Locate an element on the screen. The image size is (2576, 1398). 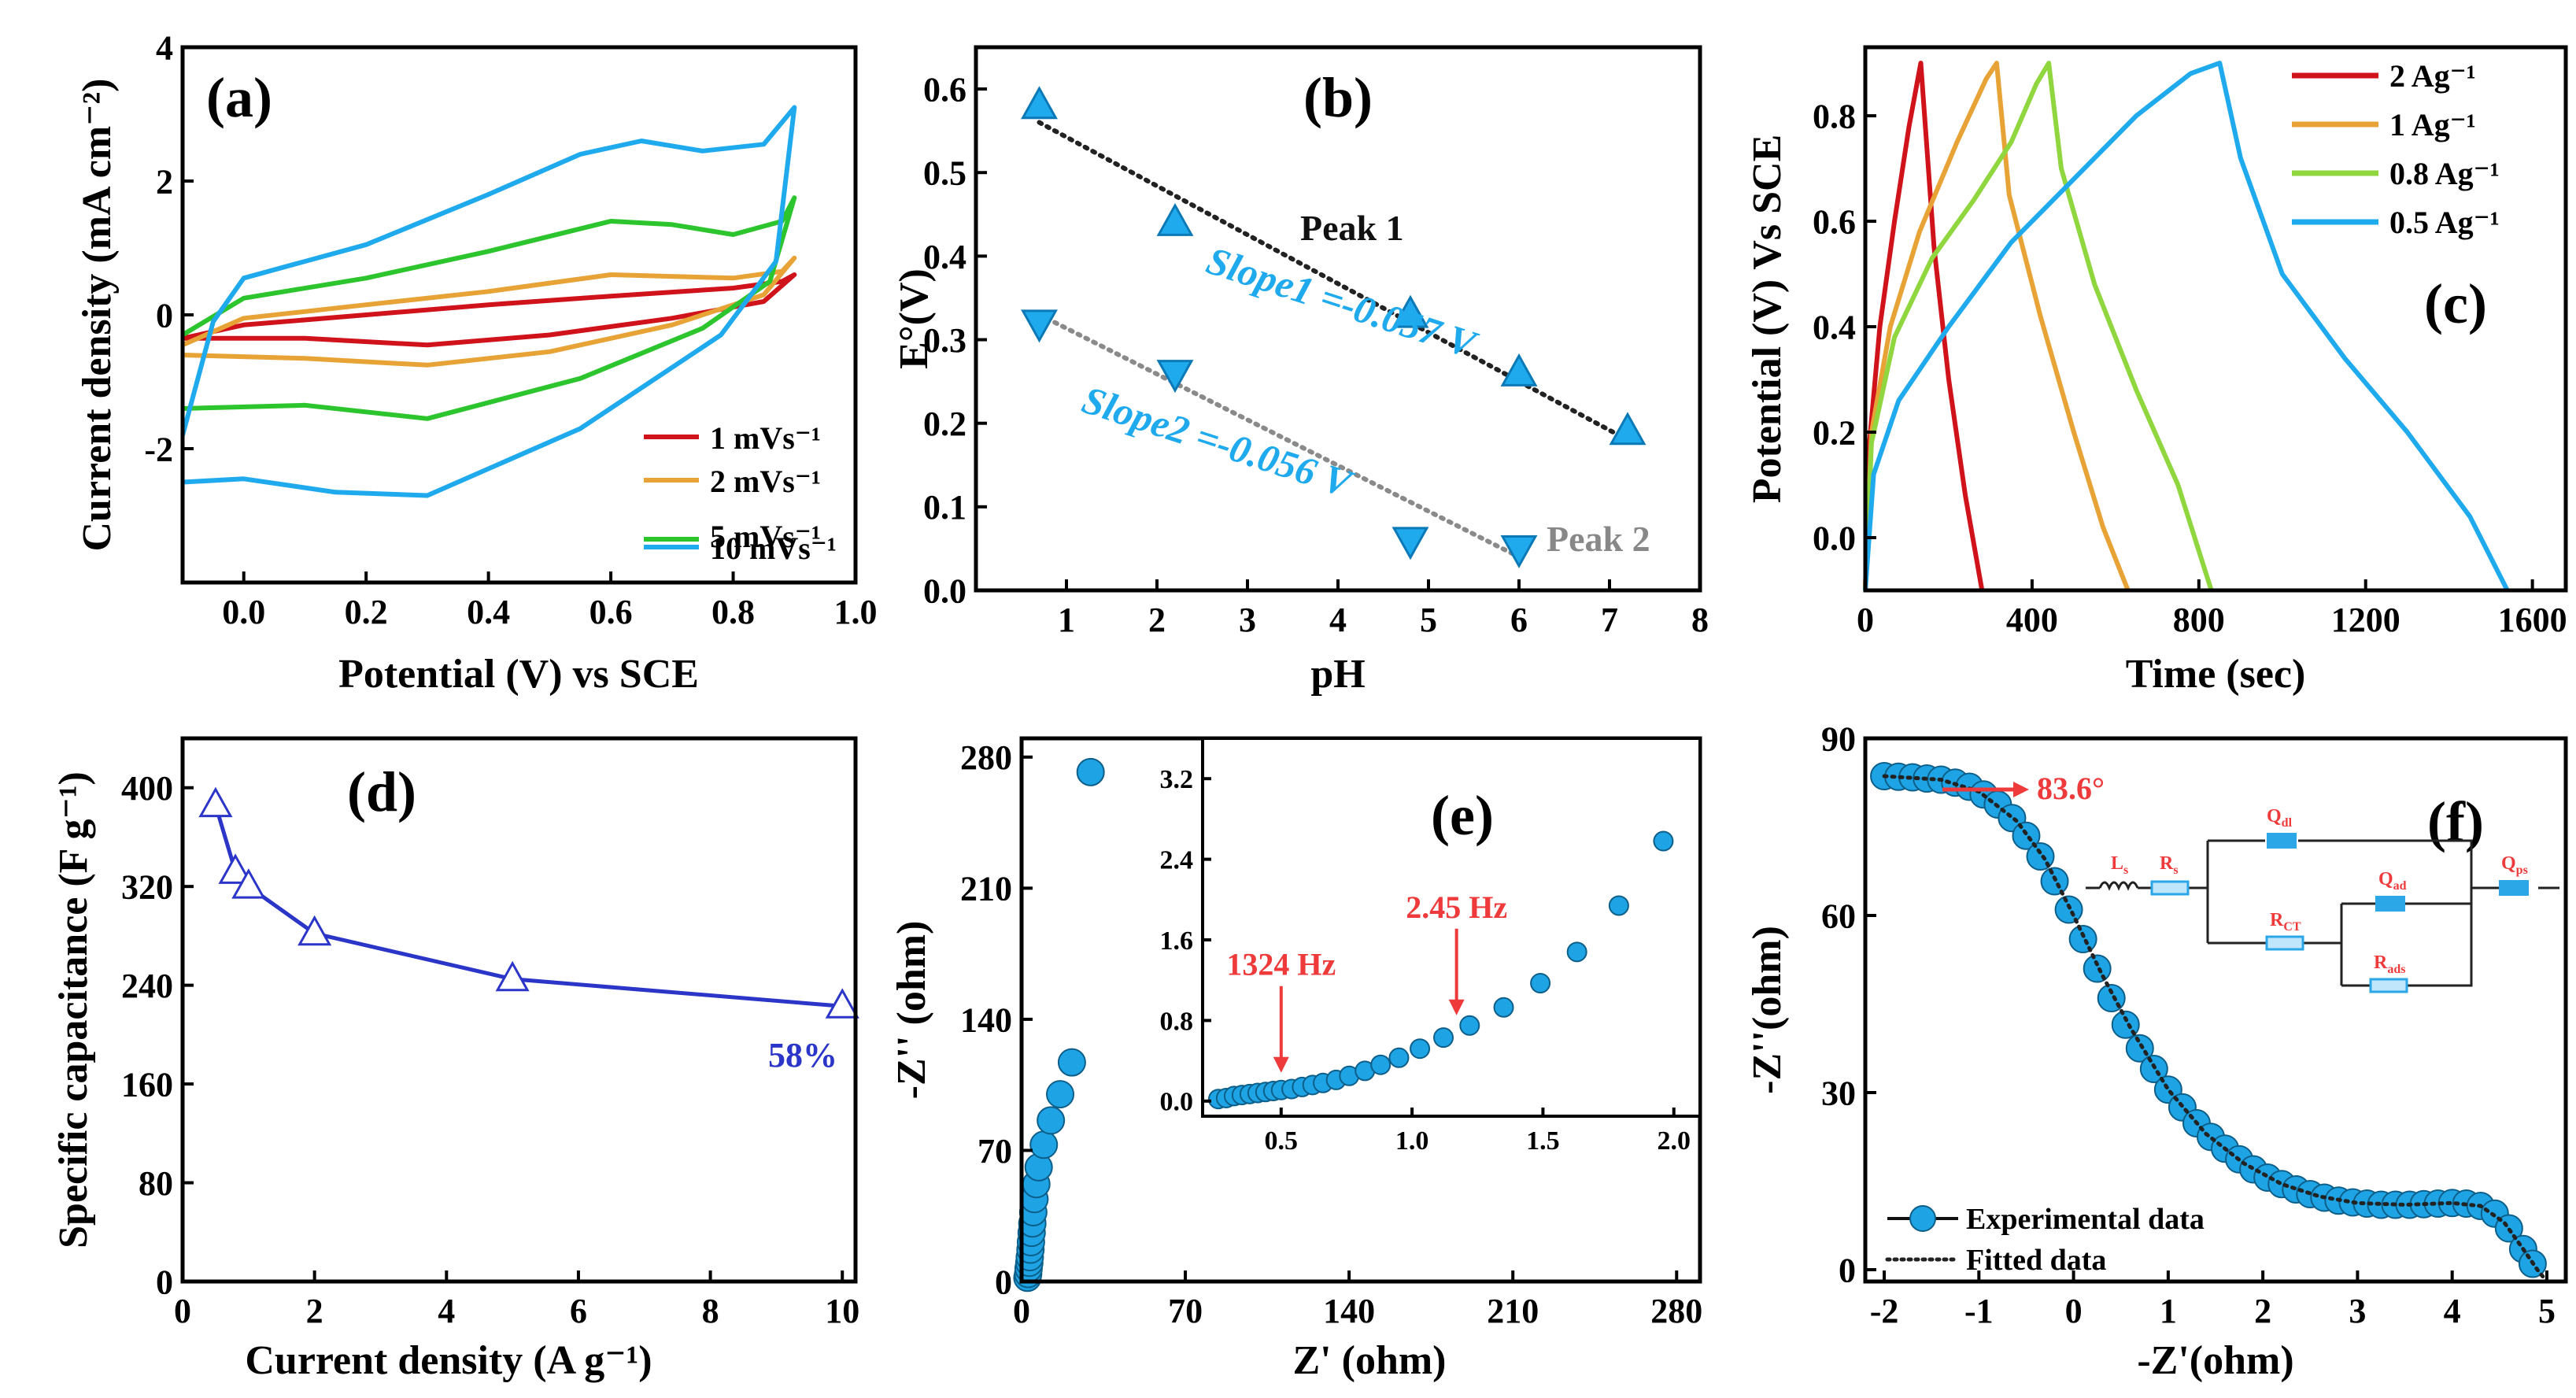
panel-e-x-axis-label: Z' (ohm) is located at coordinates (1370, 1360).